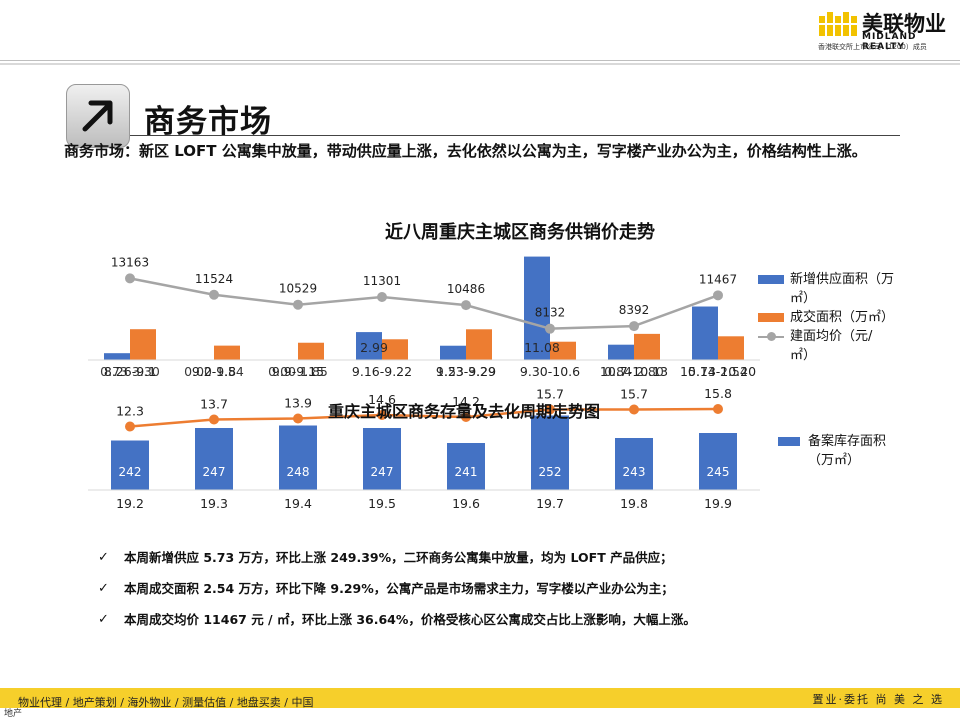 This screenshot has height=720, width=960. Describe the element at coordinates (298, 503) in the screenshot. I see `chart2-category-label: 19.4` at that location.